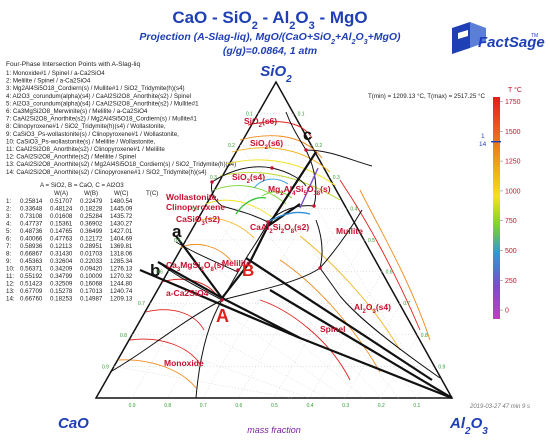 This screenshot has width=550, height=441. What do you see at coordinates (31, 239) in the screenshot?
I see `table-cell: 0.40066` at bounding box center [31, 239].